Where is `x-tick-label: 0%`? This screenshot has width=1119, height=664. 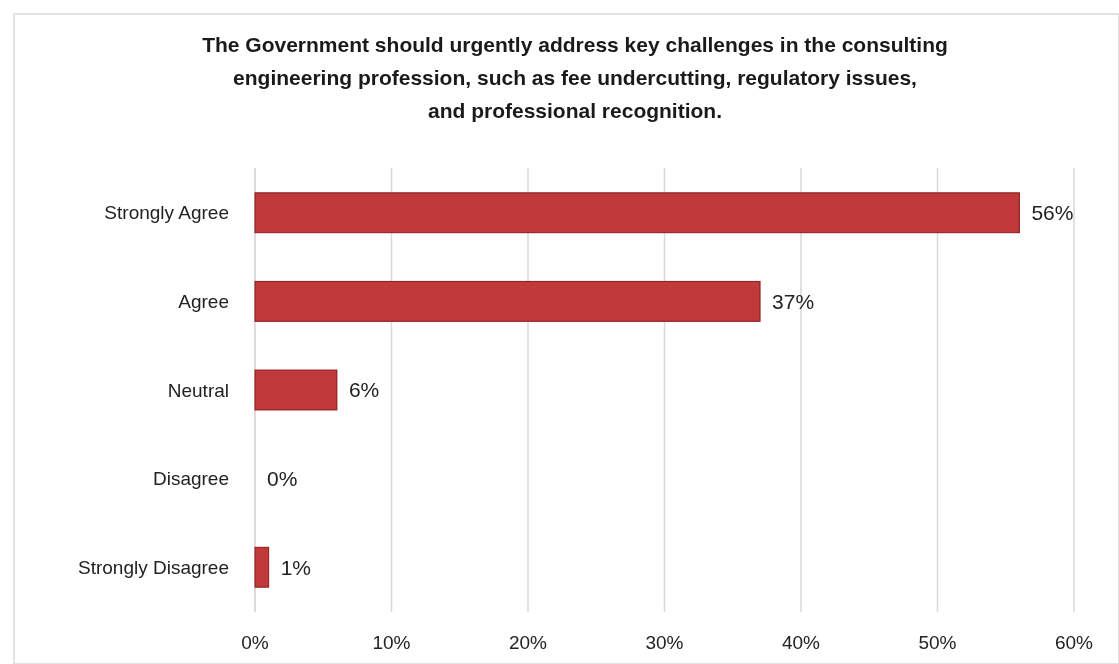 x-tick-label: 0% is located at coordinates (255, 642).